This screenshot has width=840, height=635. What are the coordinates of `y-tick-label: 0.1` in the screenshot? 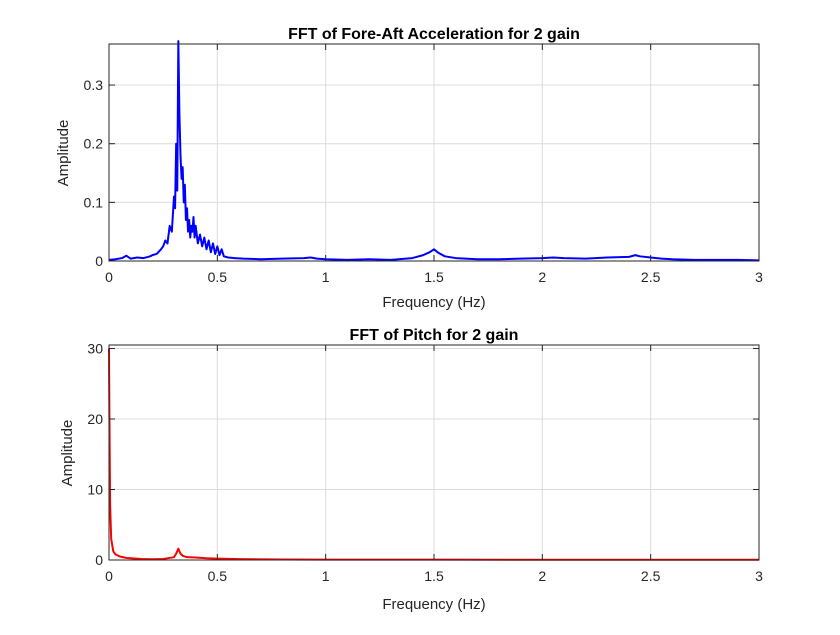 It's located at (94, 202).